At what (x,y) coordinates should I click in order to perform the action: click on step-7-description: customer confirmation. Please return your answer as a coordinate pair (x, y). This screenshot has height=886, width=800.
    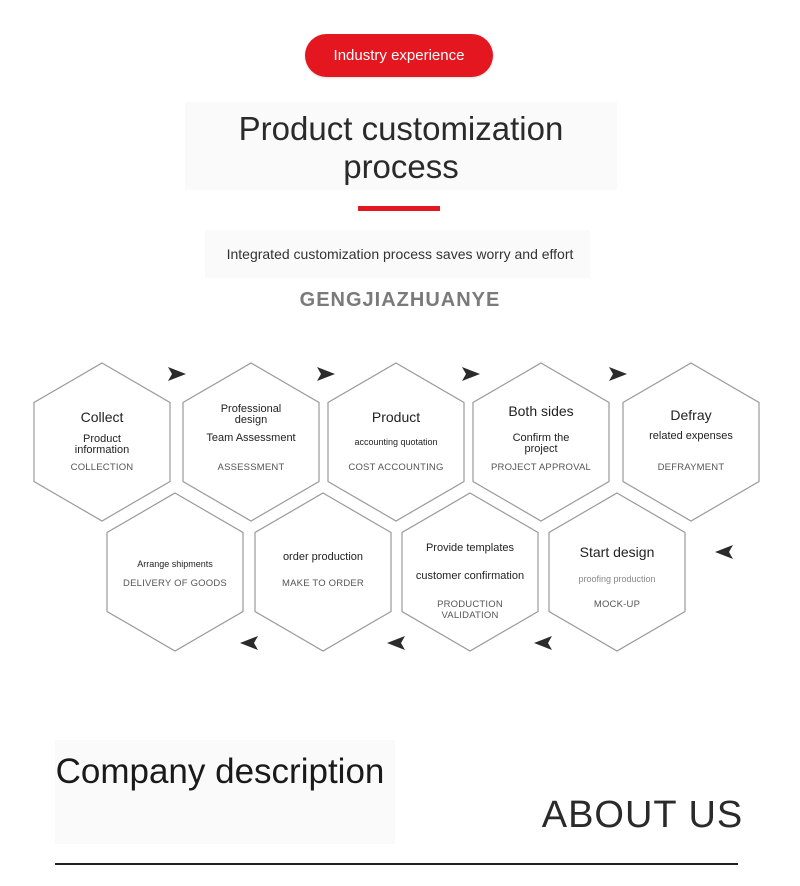
    Looking at the image, I should click on (470, 576).